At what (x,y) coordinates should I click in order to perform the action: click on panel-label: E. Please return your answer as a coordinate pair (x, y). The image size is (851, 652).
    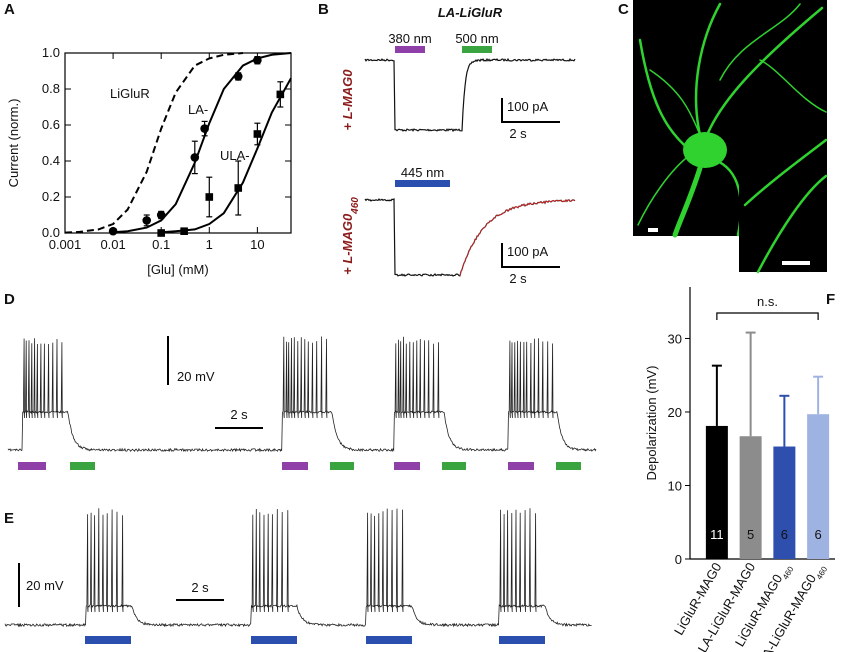
    Looking at the image, I should click on (9, 518).